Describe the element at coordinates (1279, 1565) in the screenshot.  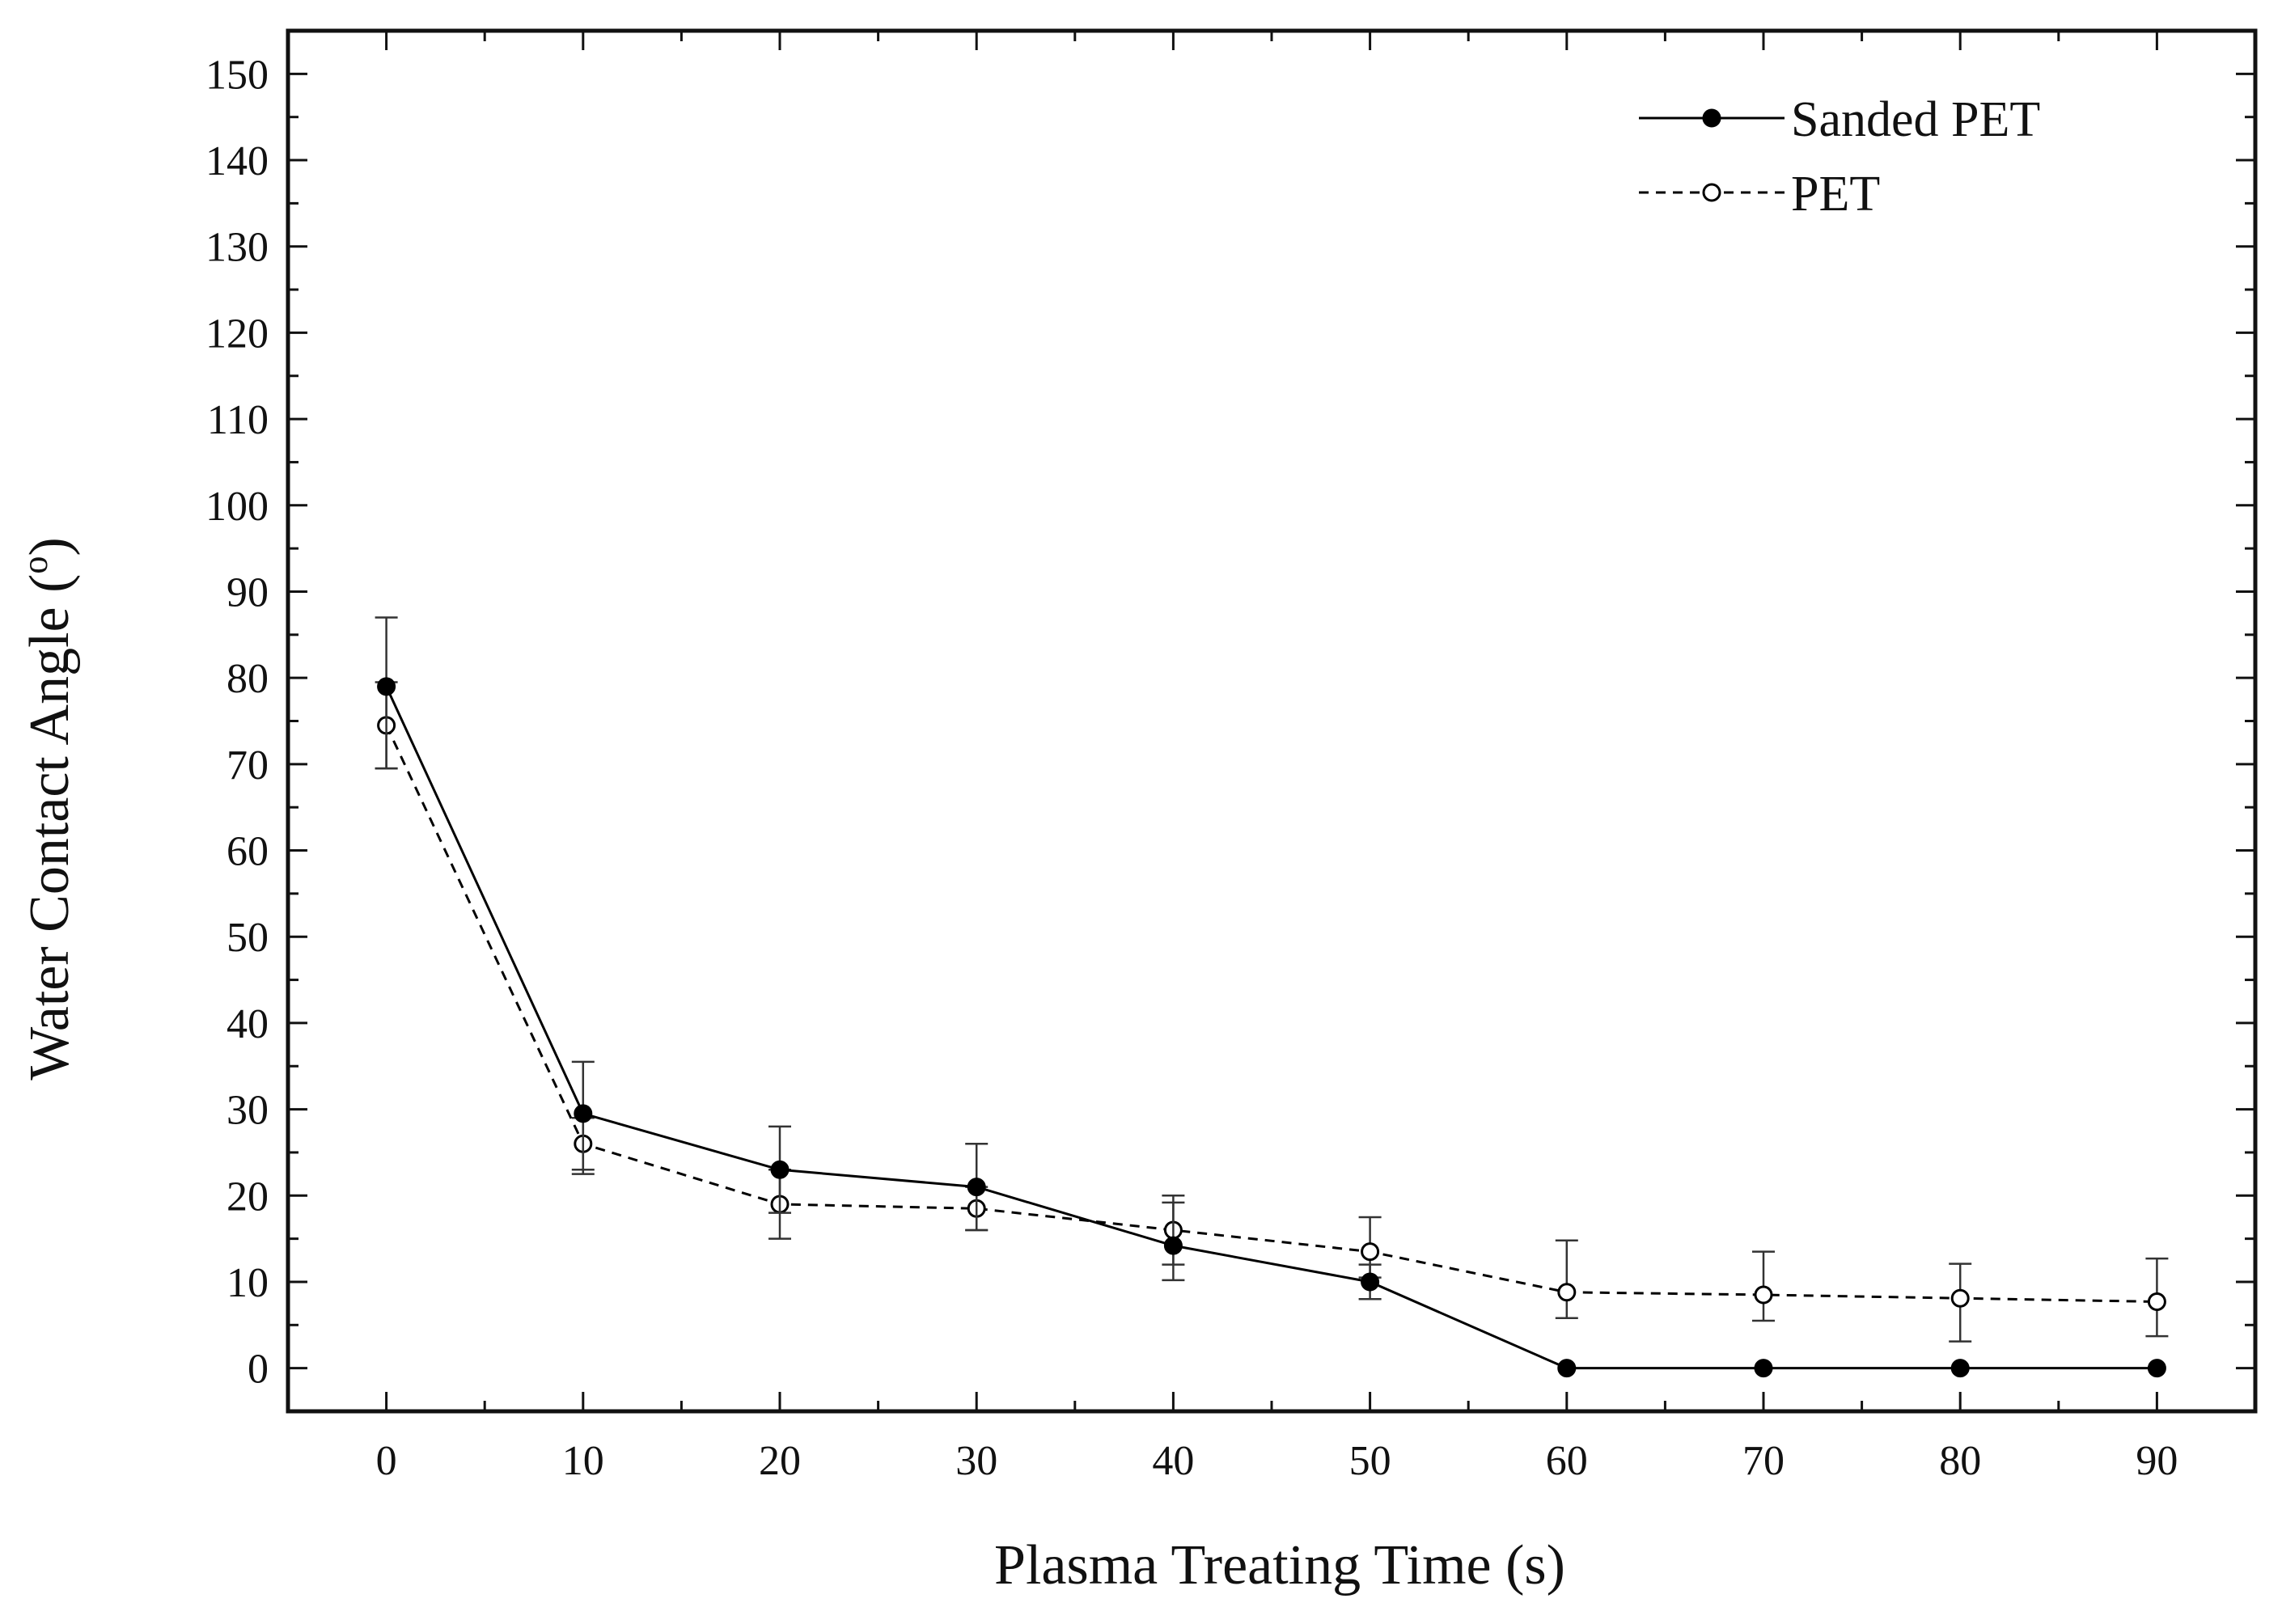
I see `x-axis-title: Plasma Treating Time (s)` at that location.